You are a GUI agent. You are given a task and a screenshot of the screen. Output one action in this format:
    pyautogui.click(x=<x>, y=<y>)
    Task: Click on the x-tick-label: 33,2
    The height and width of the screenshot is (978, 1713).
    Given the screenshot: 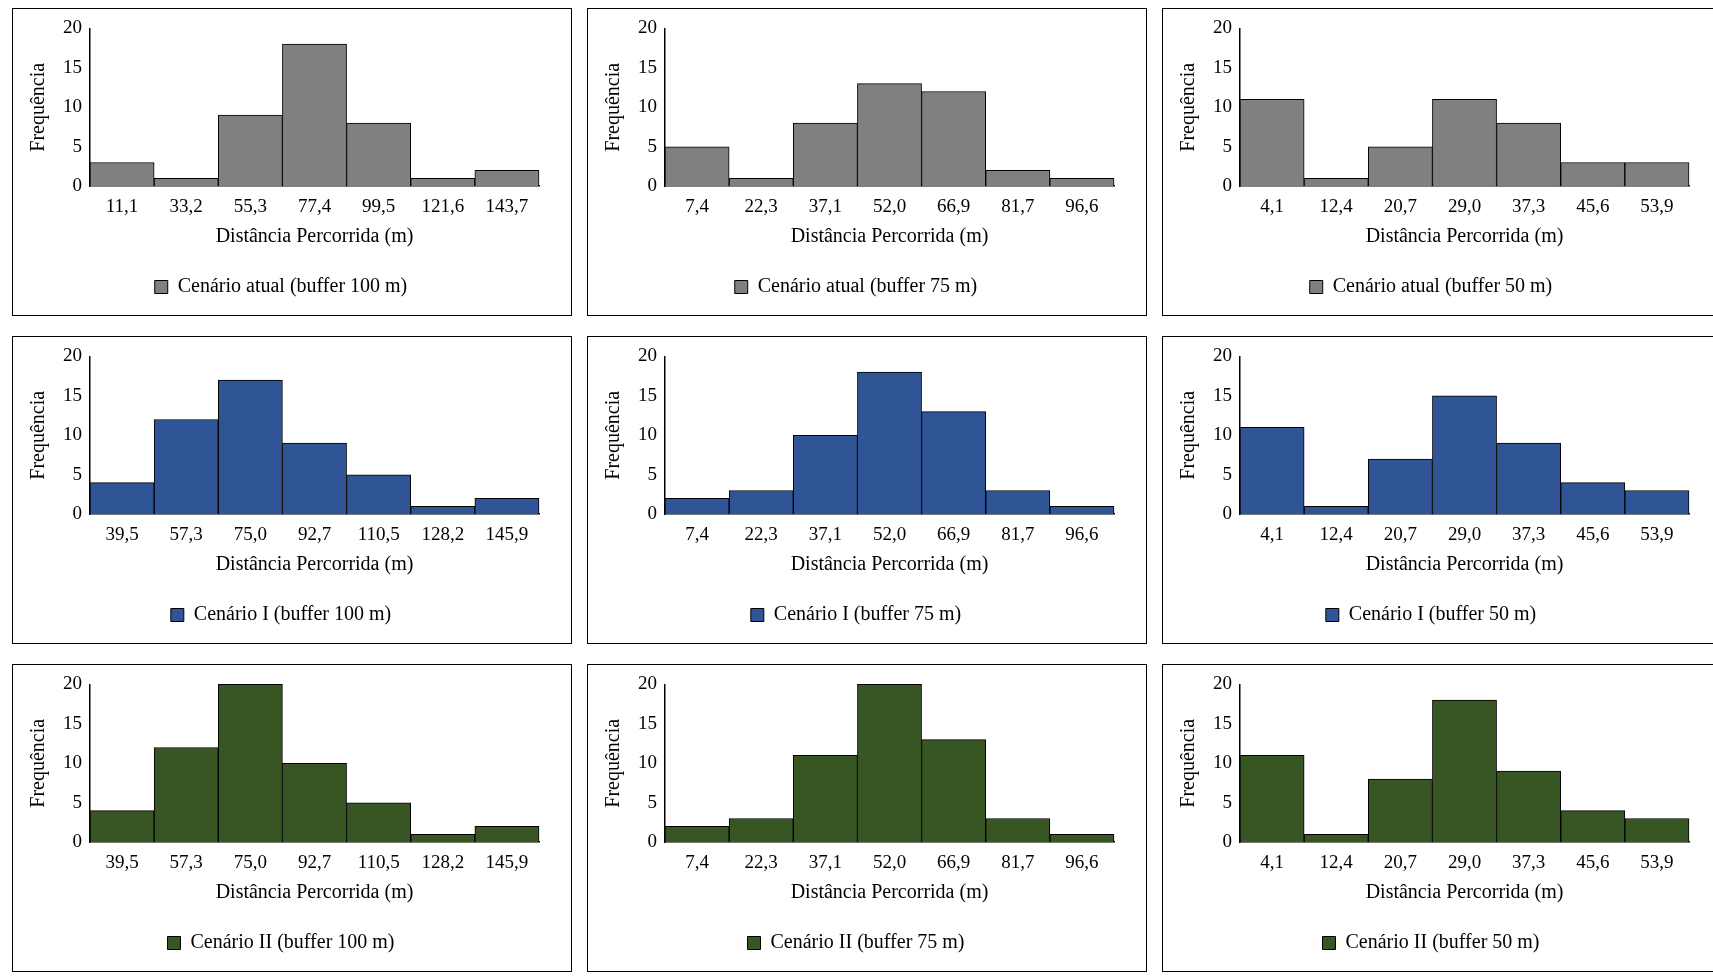 What is the action you would take?
    pyautogui.click(x=186, y=205)
    